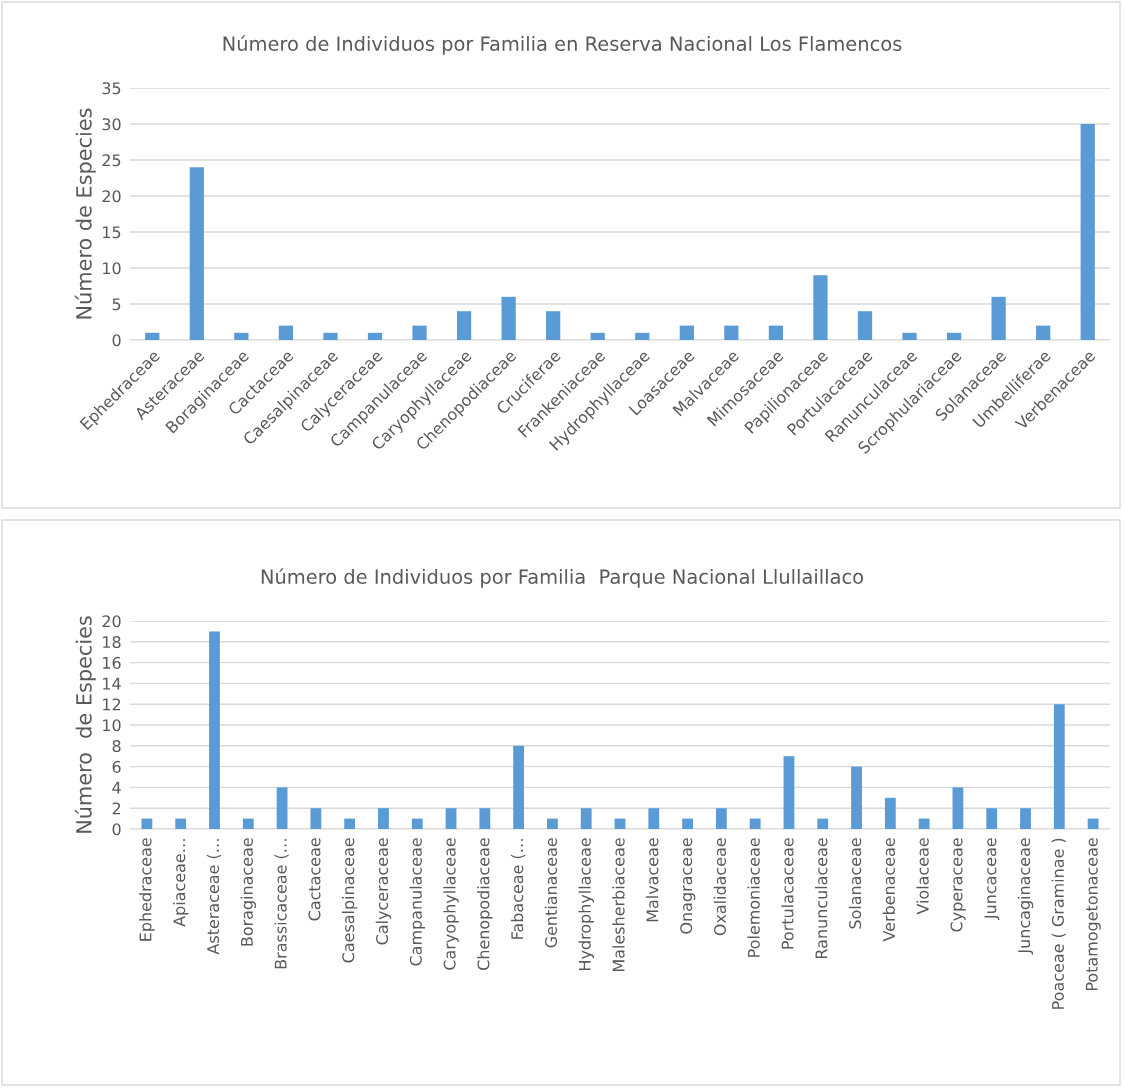 This screenshot has height=1092, width=1124. What do you see at coordinates (958, 885) in the screenshot?
I see `x-tick-label: Cyperaceae` at bounding box center [958, 885].